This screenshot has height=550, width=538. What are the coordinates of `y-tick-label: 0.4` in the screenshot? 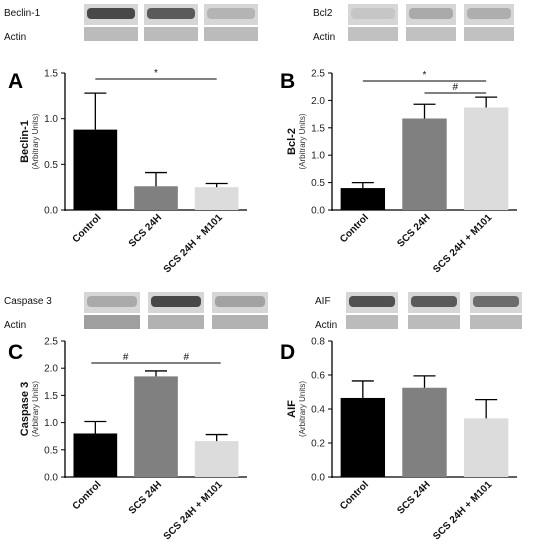 It's located at (318, 410).